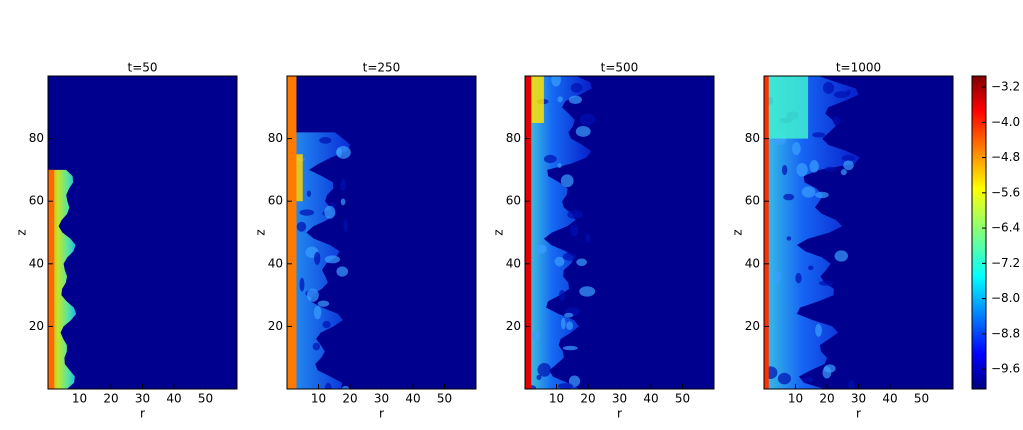 This screenshot has width=1023, height=430. What do you see at coordinates (1005, 263) in the screenshot?
I see `colorbar-tick-label: −7.2` at bounding box center [1005, 263].